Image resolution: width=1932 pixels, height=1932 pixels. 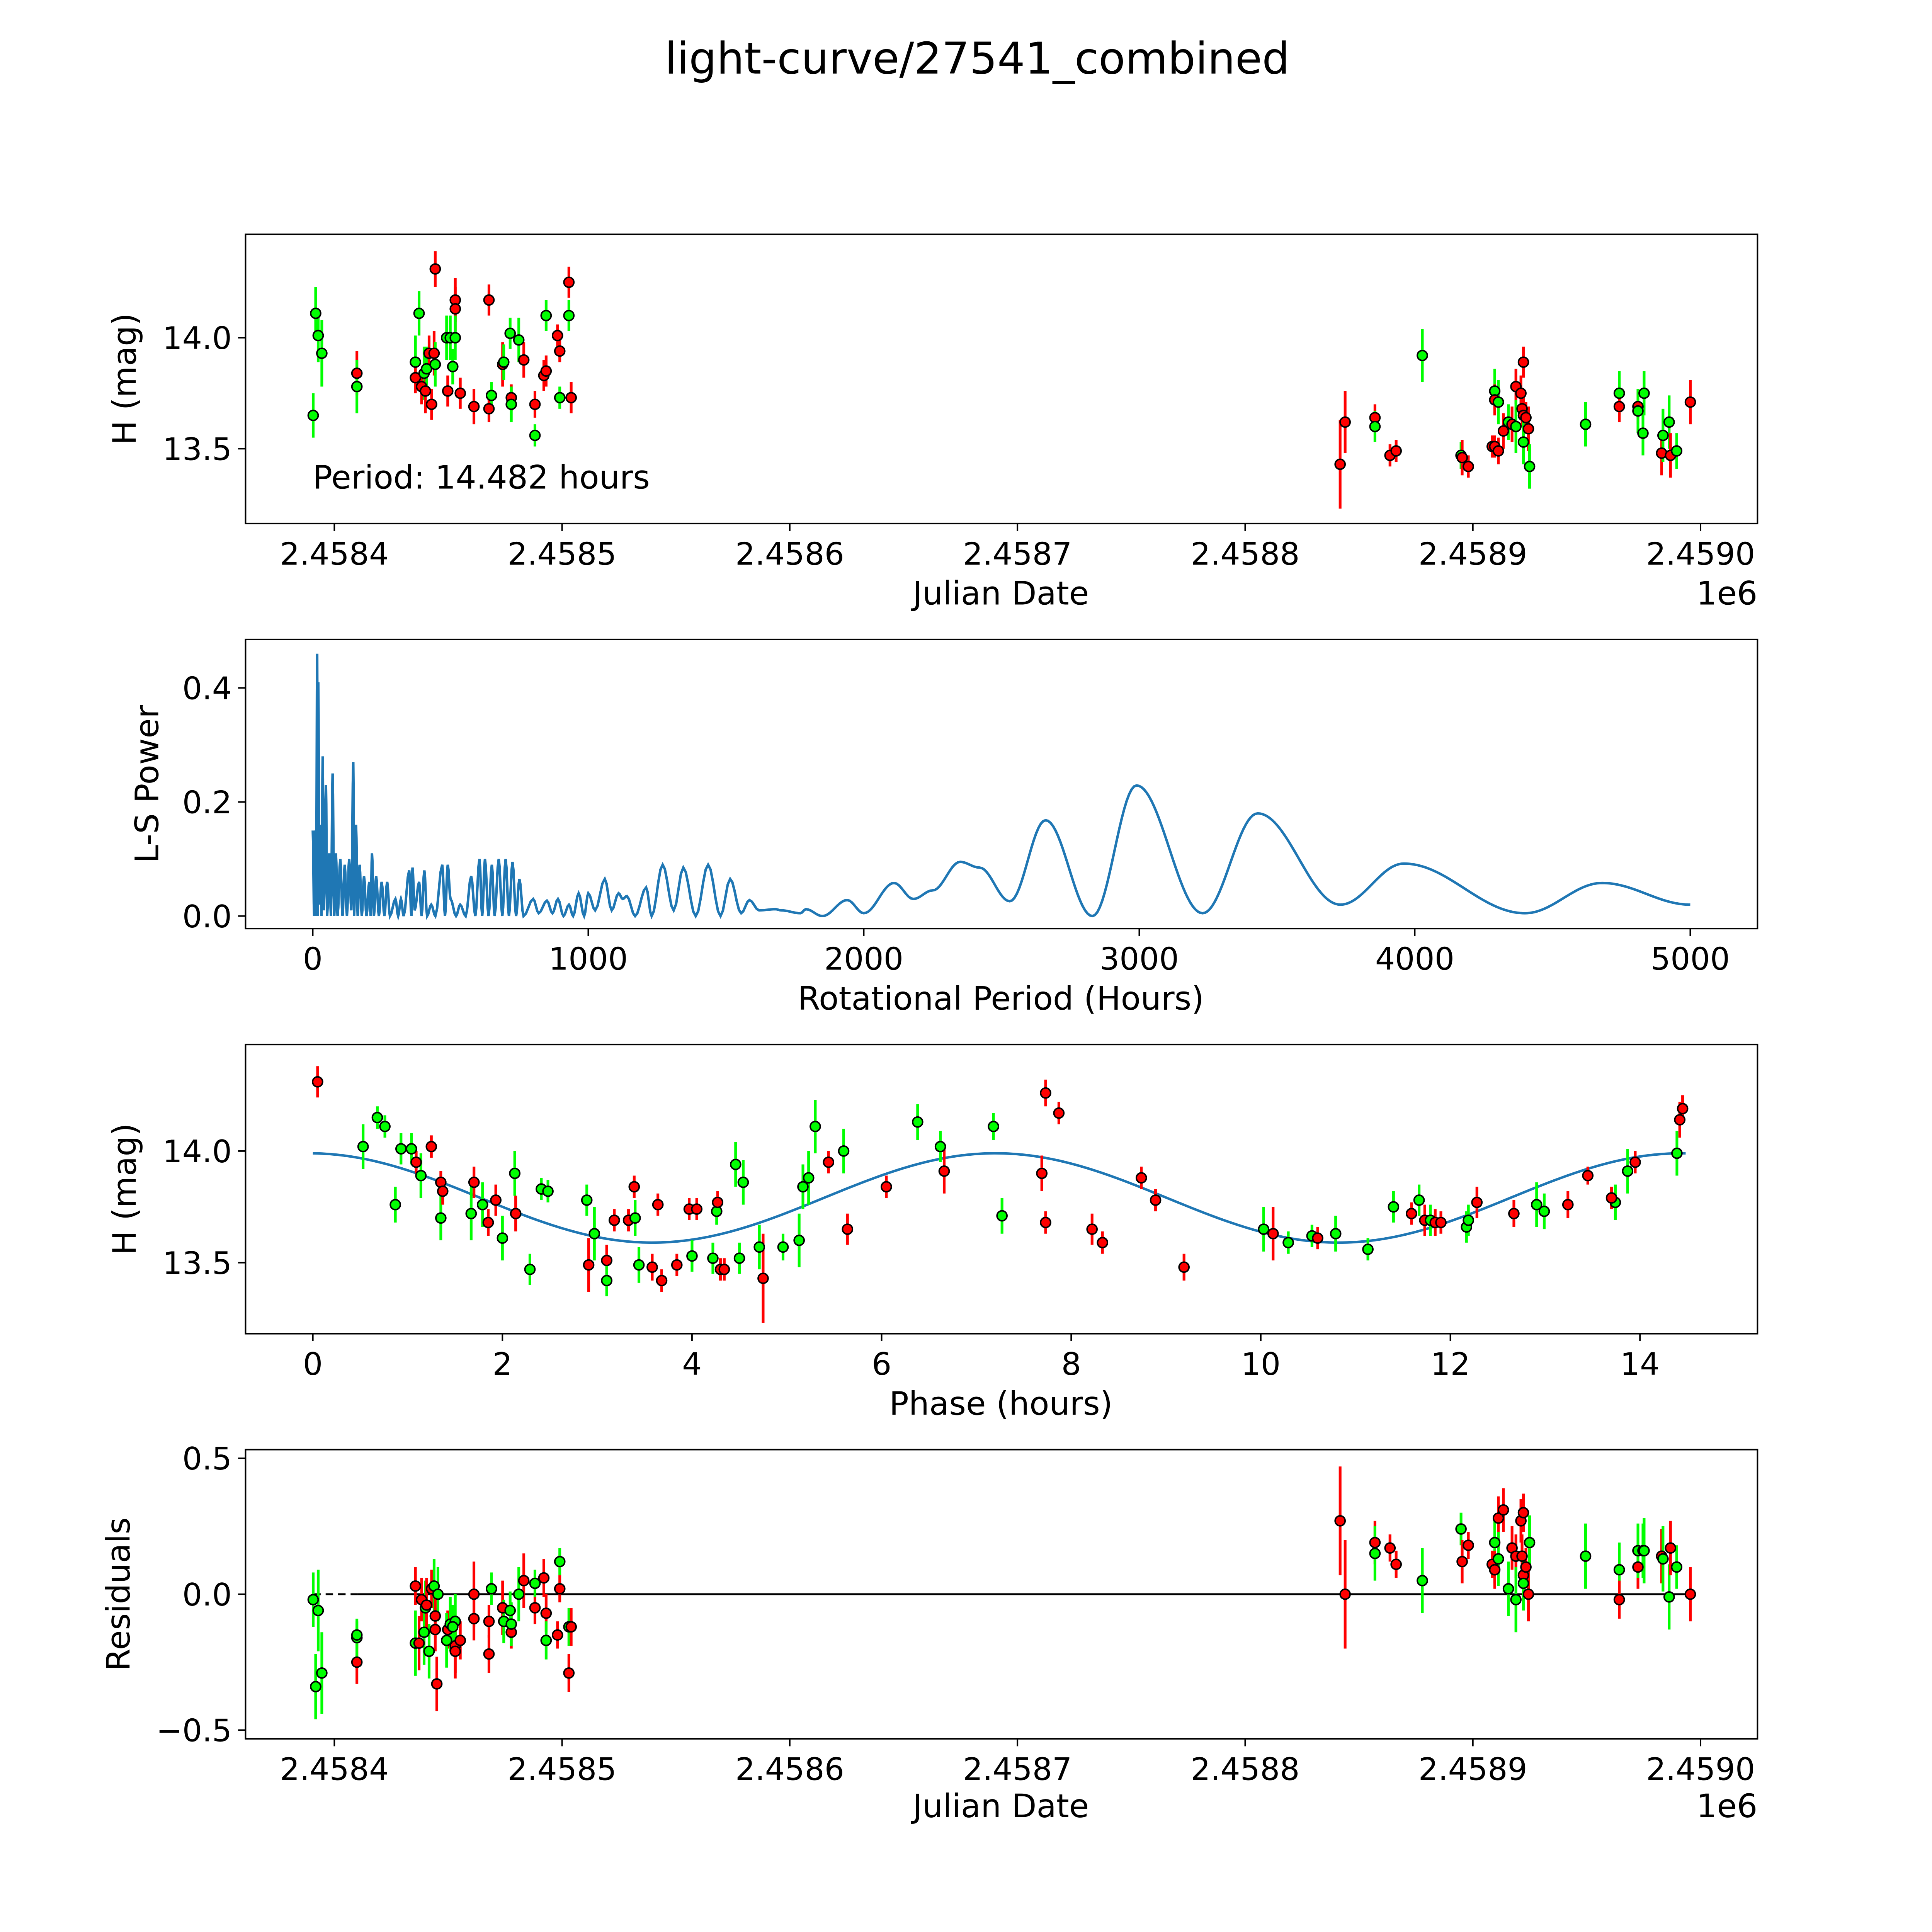 I want to click on panel-phase-folded: 0 2 4 6 8 10 12 14 13.5 14.0, so click(x=961, y=1213).